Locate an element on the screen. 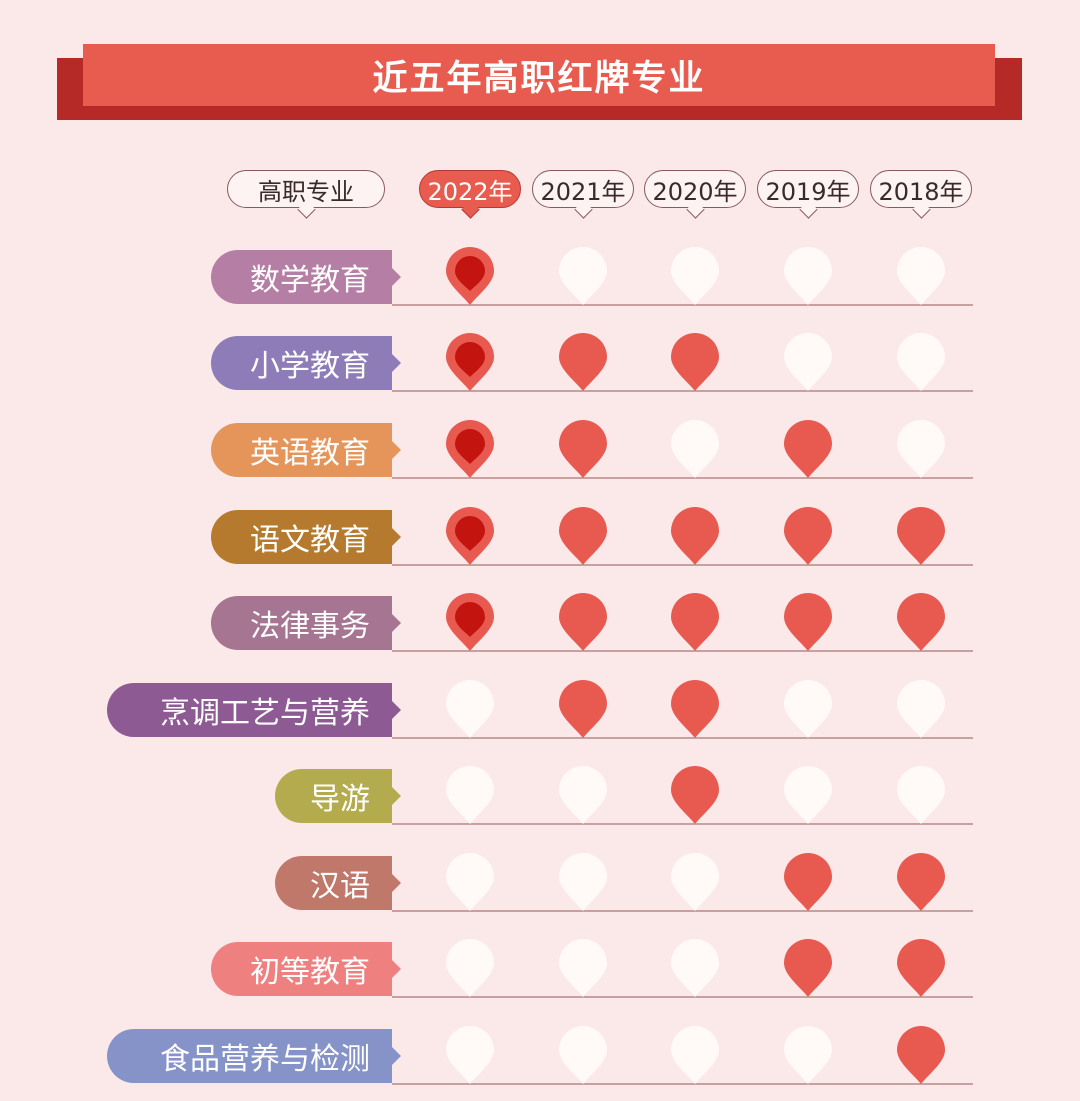 The image size is (1080, 1101). row-label: 数学教育 is located at coordinates (306, 277).